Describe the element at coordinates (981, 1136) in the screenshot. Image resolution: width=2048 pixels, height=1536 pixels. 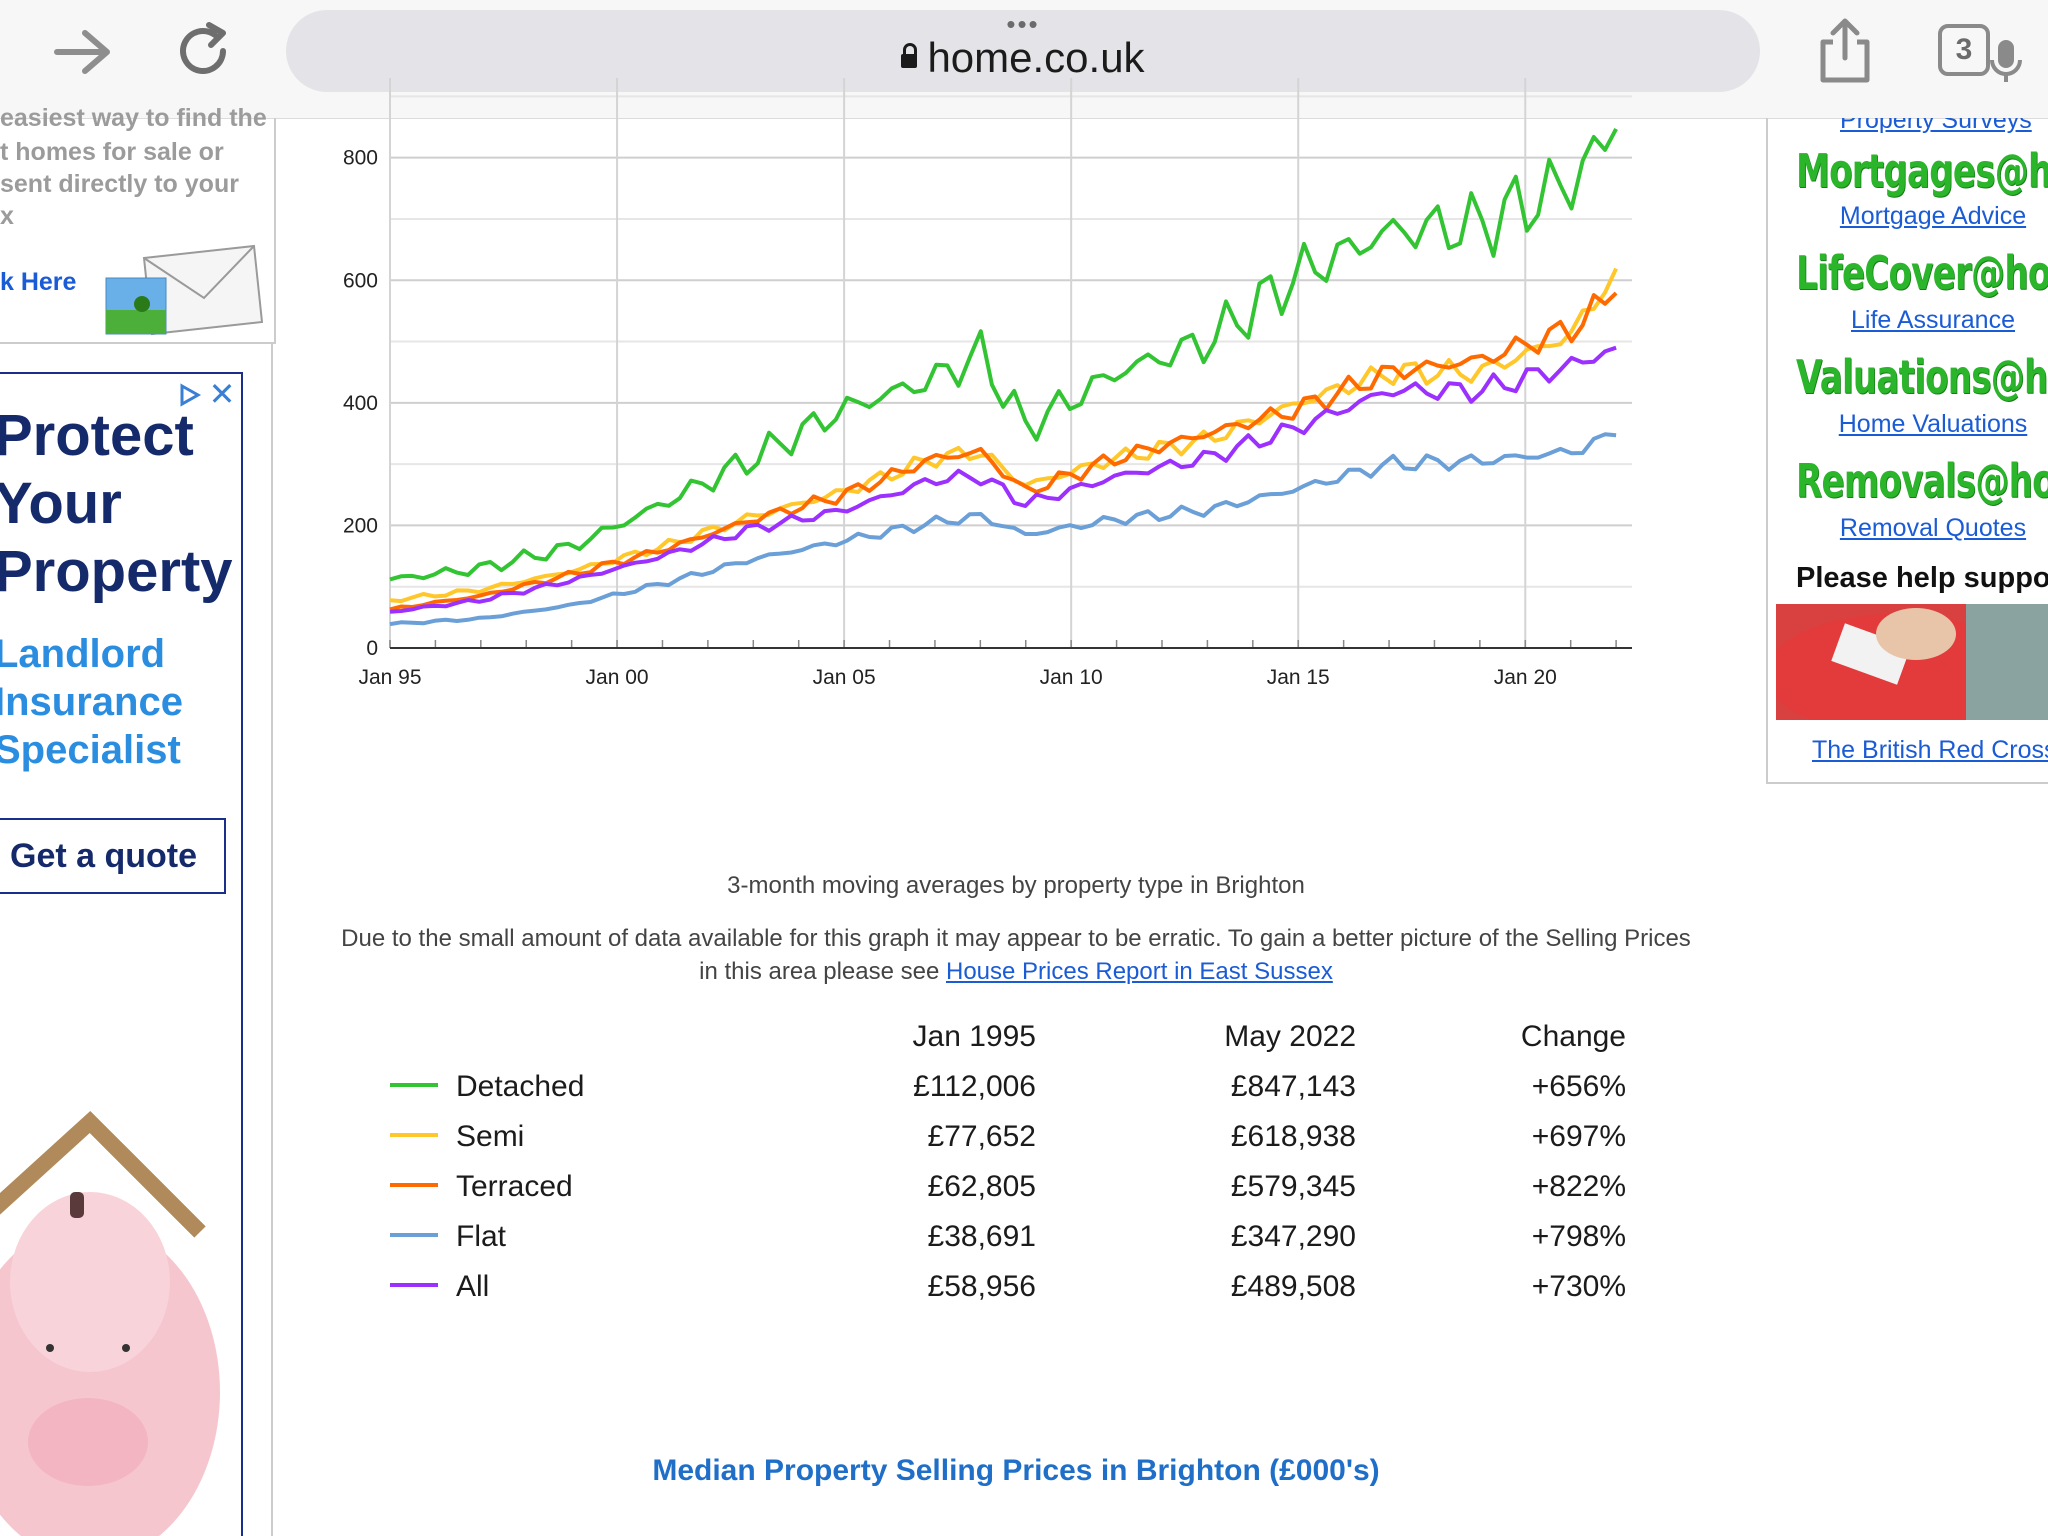
I see `price-jan-1995: £77,652` at that location.